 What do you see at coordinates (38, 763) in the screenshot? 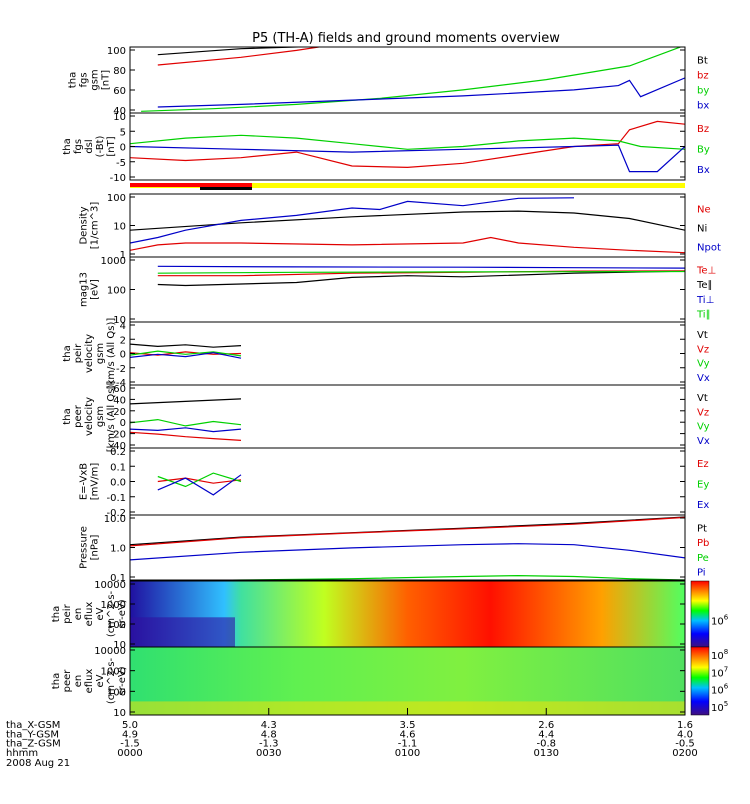
I see `date-label: 2008 Aug 21` at bounding box center [38, 763].